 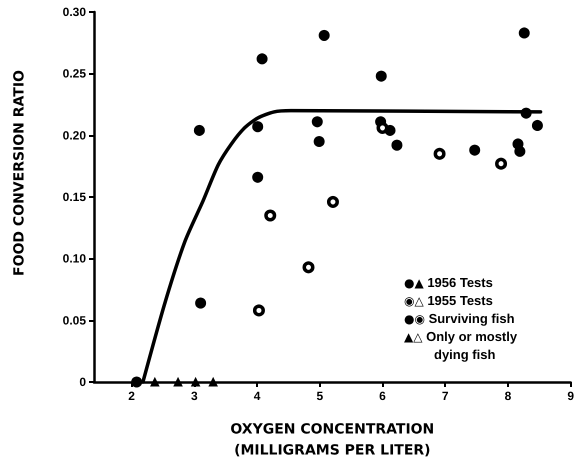 What do you see at coordinates (460, 319) in the screenshot?
I see `annotation: ●◉ Surviving fish` at bounding box center [460, 319].